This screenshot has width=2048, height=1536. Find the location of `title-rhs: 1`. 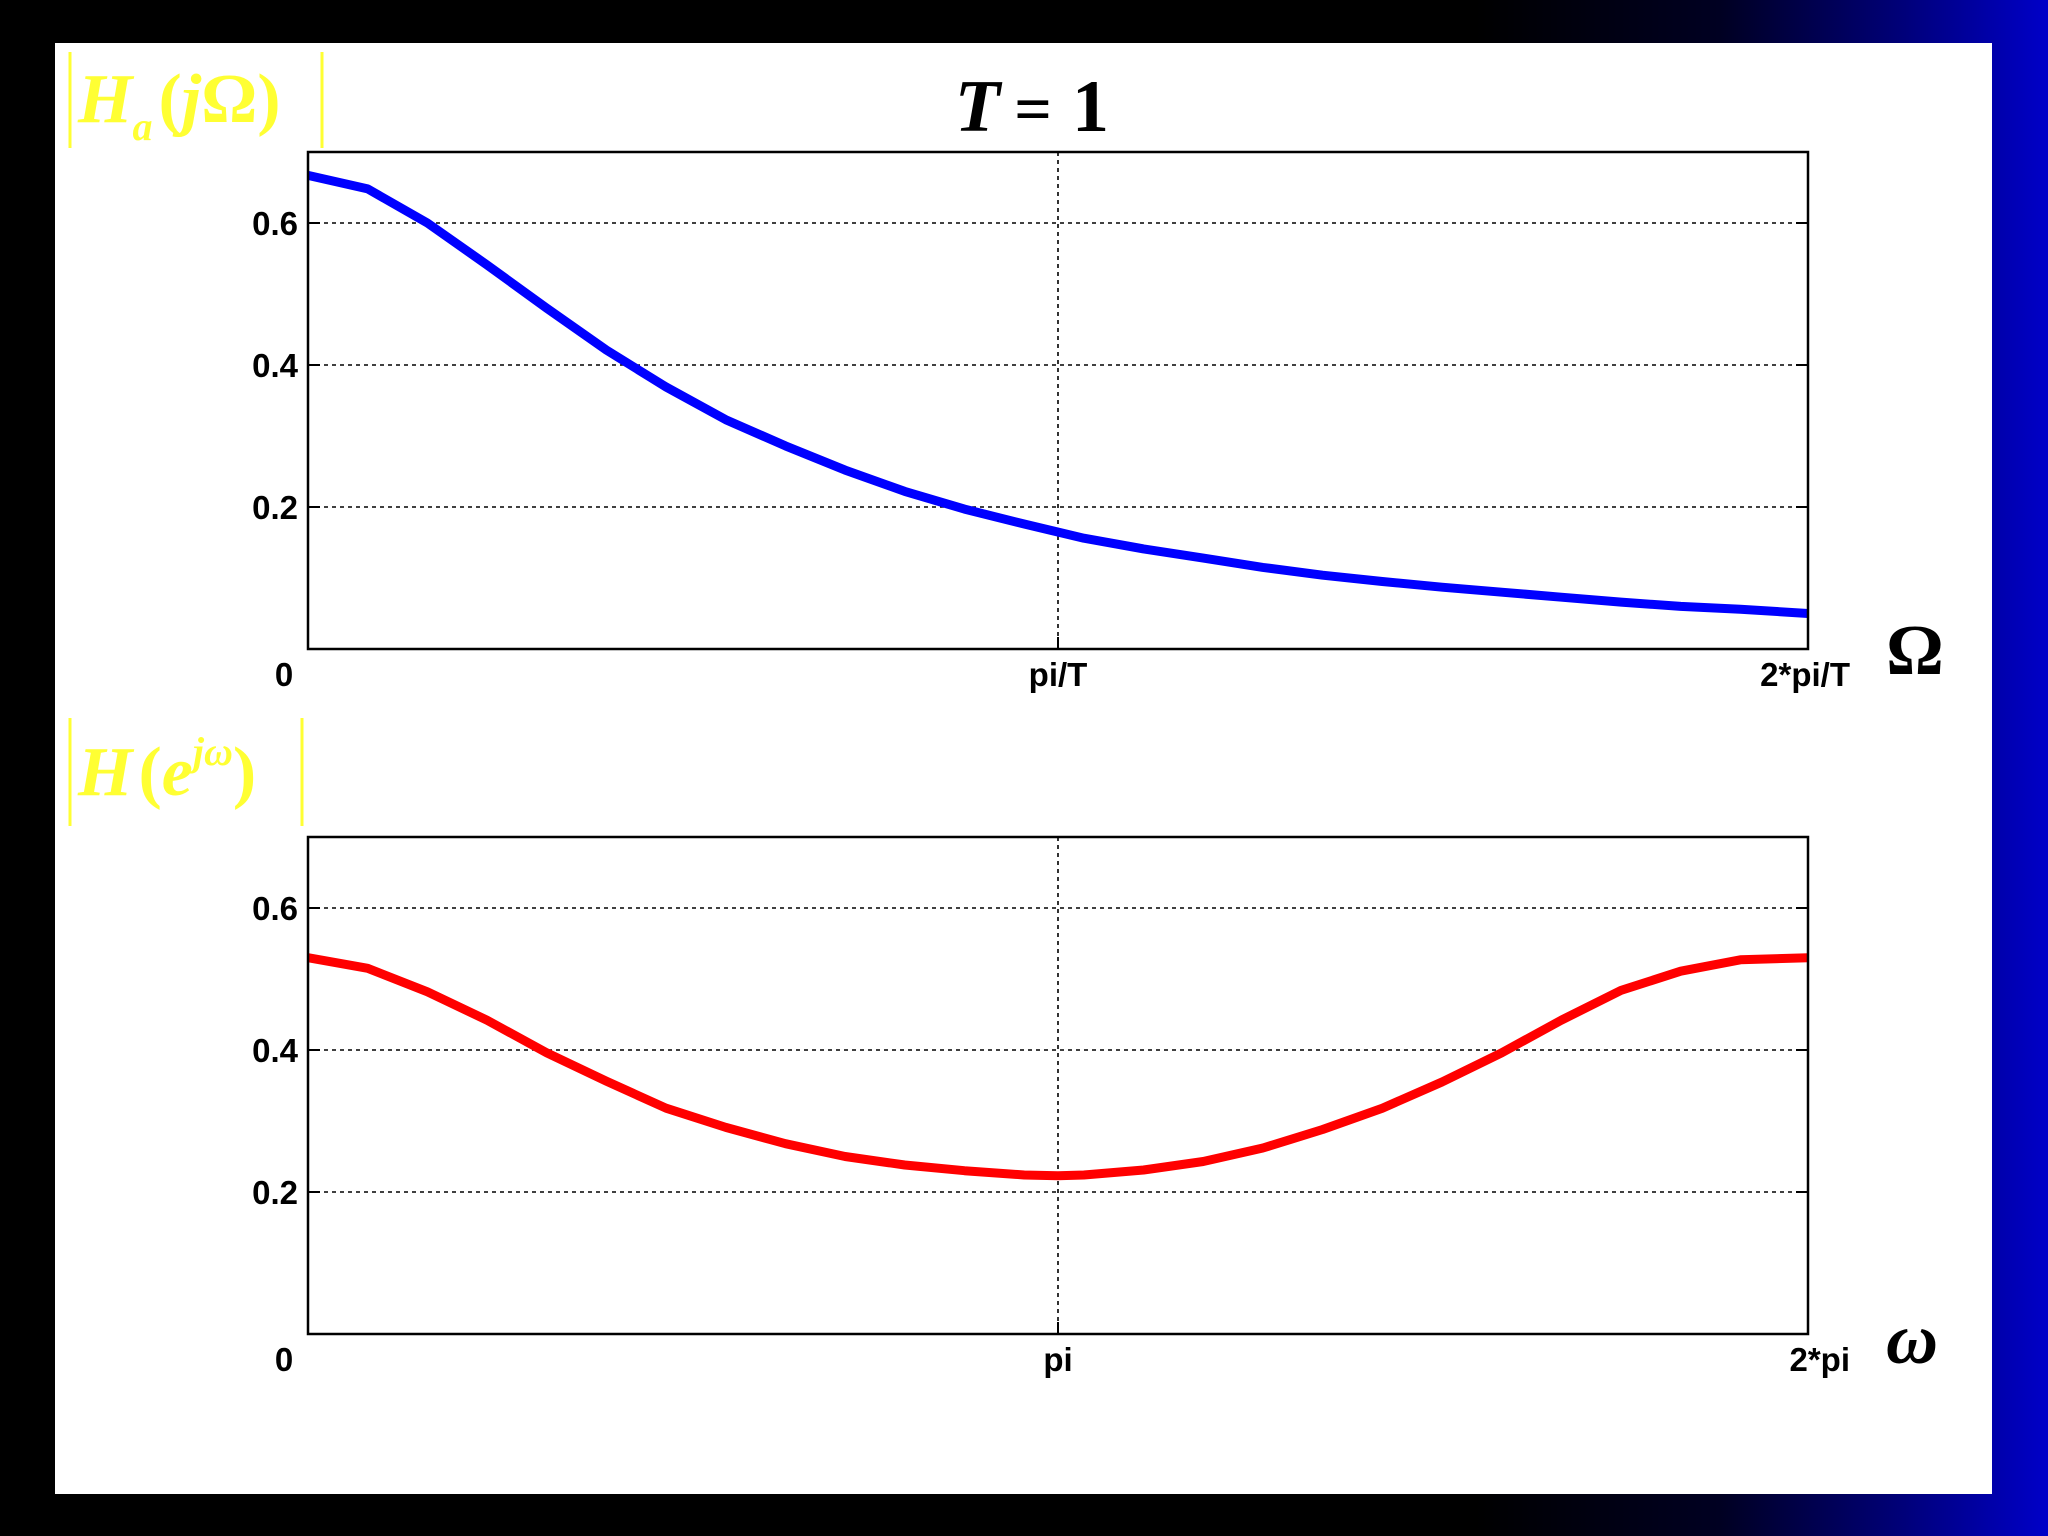

title-rhs: 1 is located at coordinates (1090, 107).